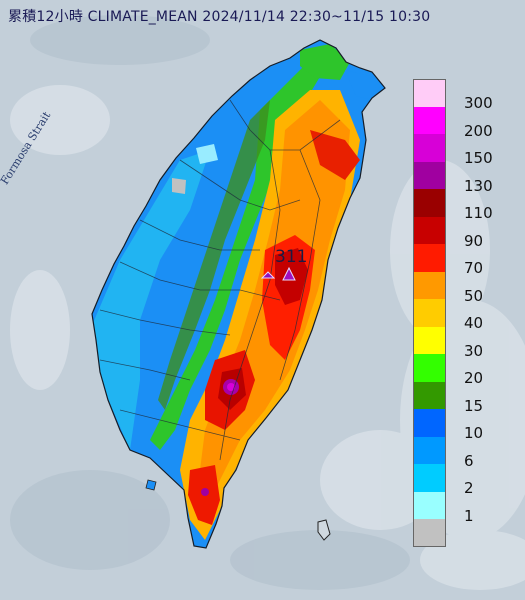  I want to click on legend: 300 200 150 130 110 90 70 50 40 30 20 15 10 6 2 1, so click(463, 313).